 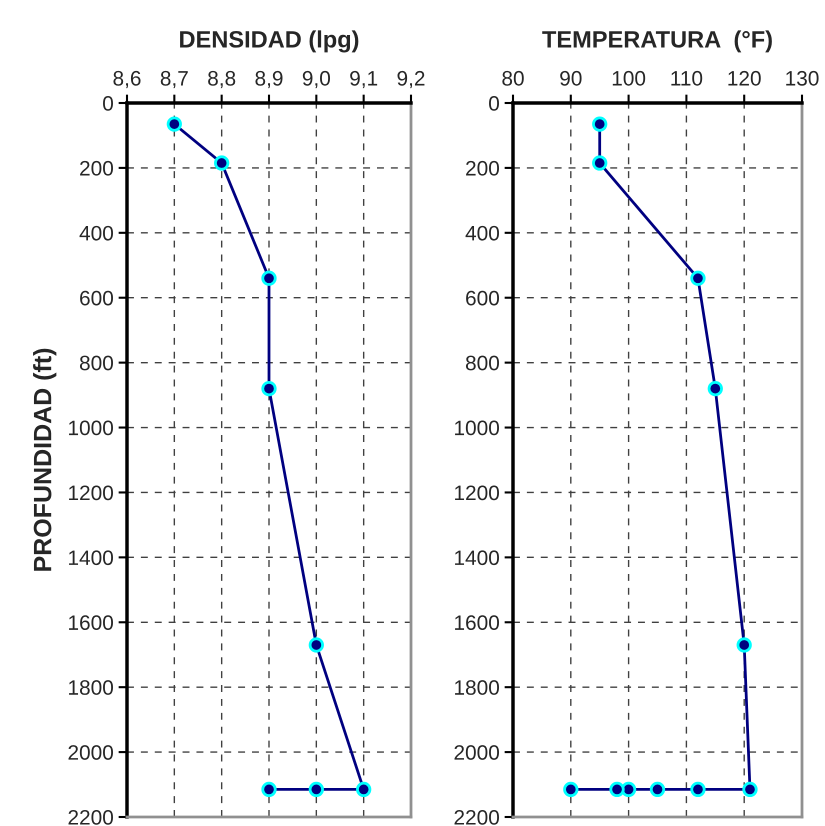 I want to click on x-tick-label: 9,1, so click(x=364, y=79).